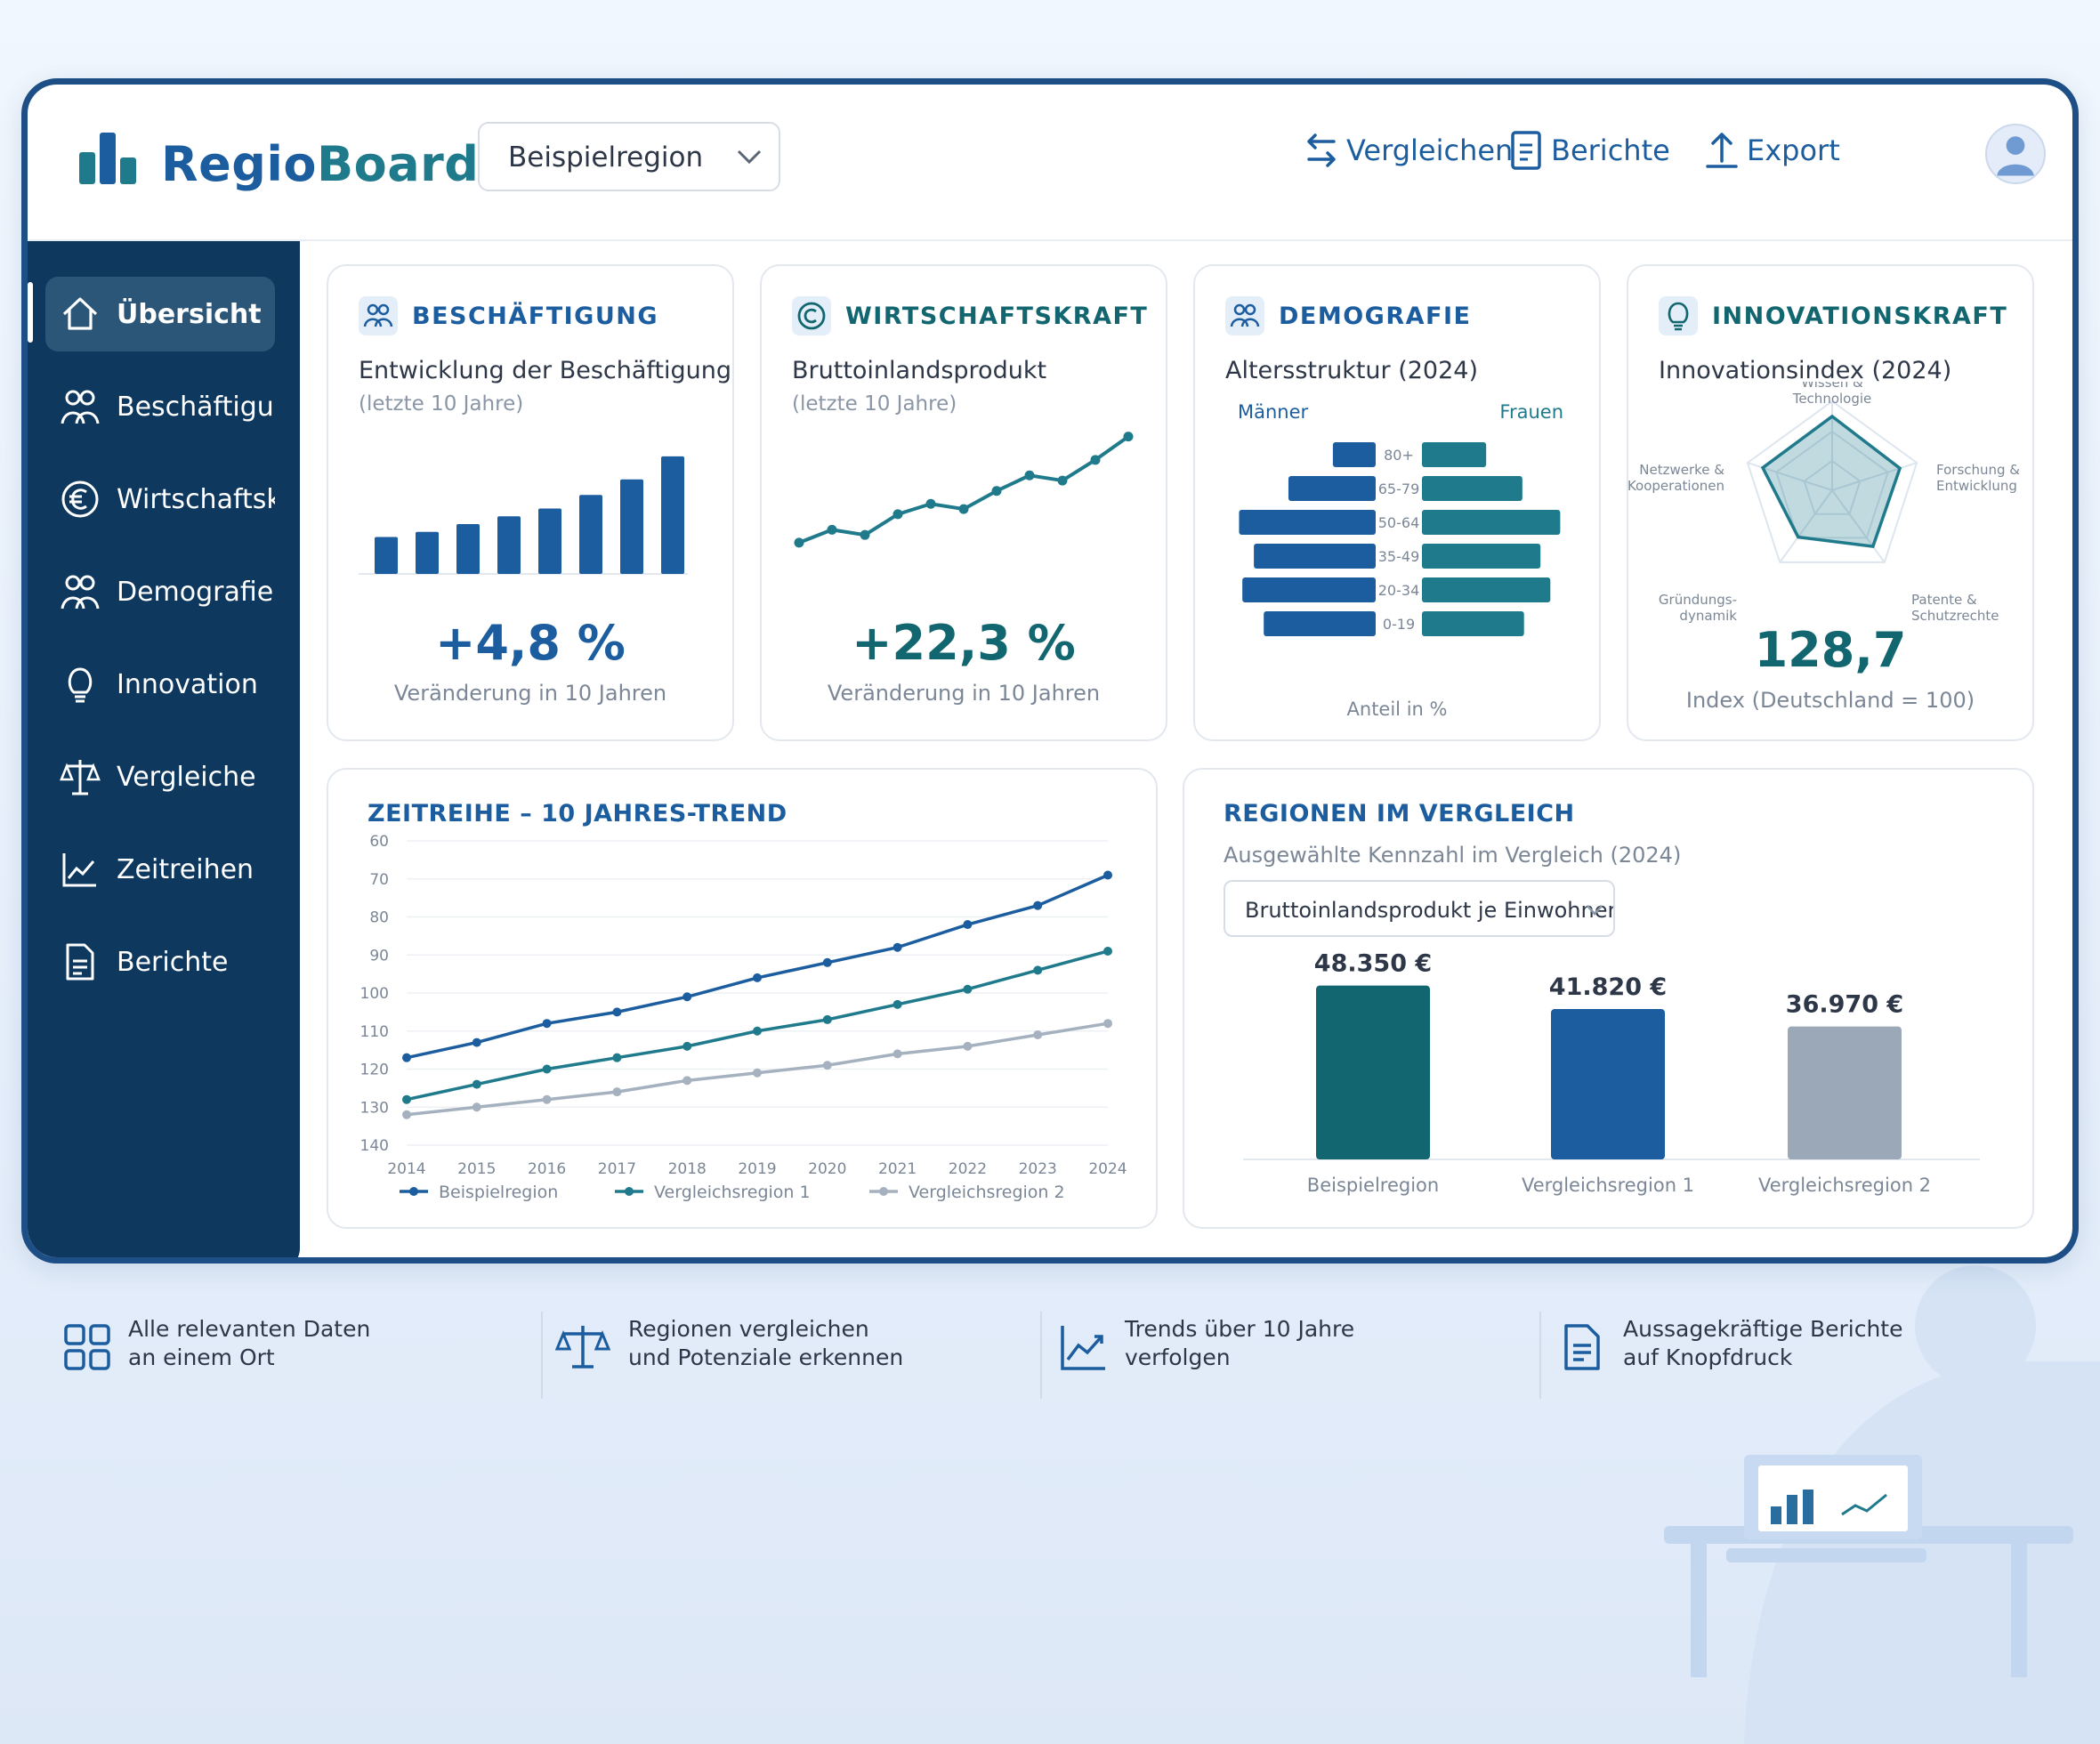 This screenshot has height=1744, width=2100. Describe the element at coordinates (629, 156) in the screenshot. I see `region-select: Beispielregion` at that location.